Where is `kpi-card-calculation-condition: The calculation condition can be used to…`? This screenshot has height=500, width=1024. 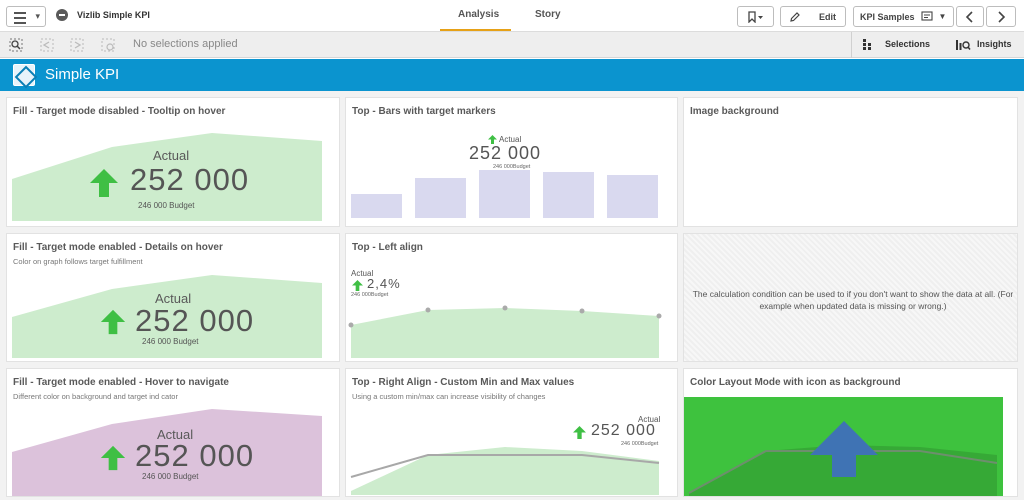
kpi-card-calculation-condition: The calculation condition can be used to… is located at coordinates (850, 297).